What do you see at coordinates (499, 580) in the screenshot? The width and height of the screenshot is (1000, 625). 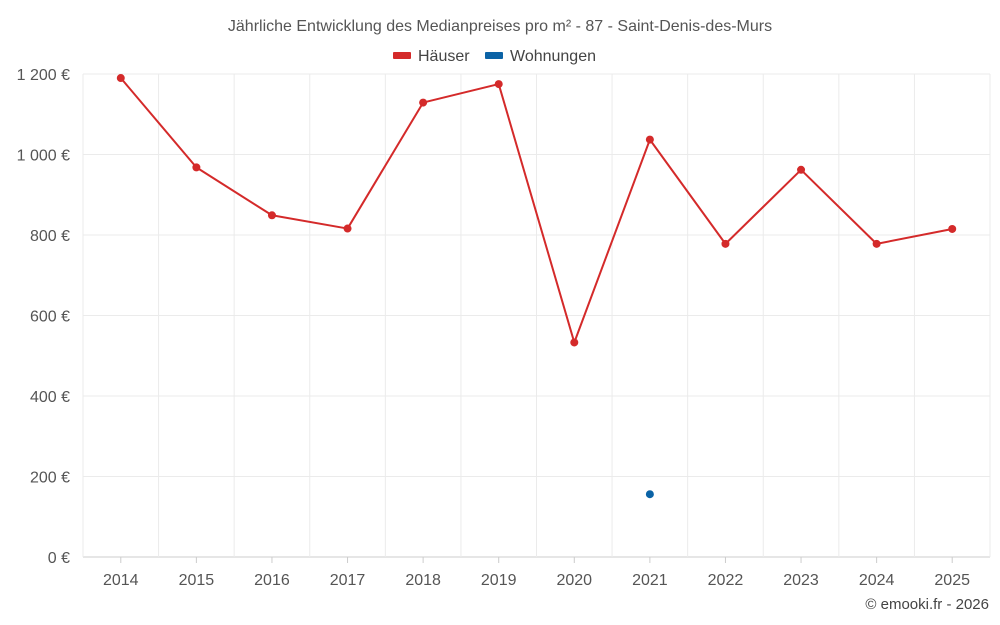 I see `x-tick-label: 2019` at bounding box center [499, 580].